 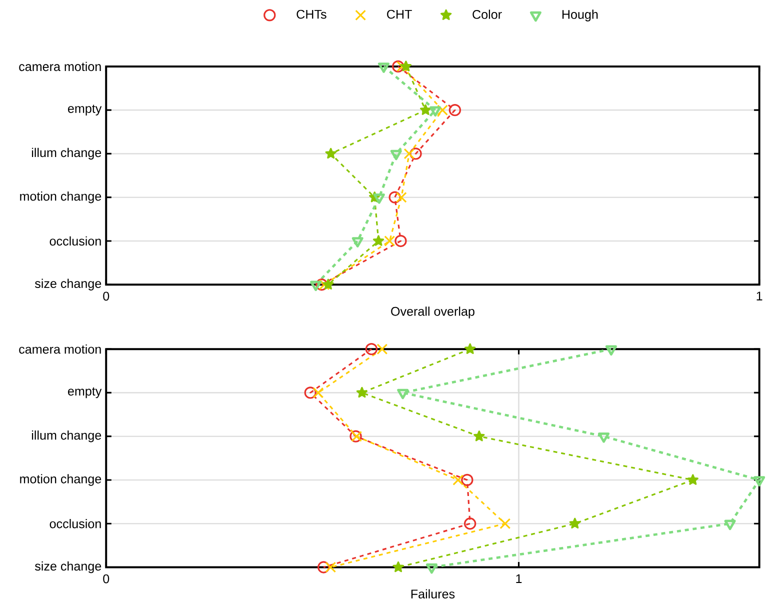 I want to click on legend-label: Color, so click(x=487, y=14).